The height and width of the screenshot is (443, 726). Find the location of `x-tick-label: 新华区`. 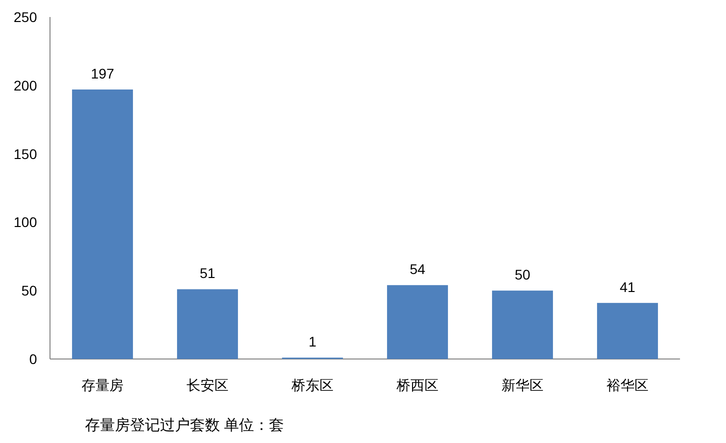

x-tick-label: 新华区 is located at coordinates (523, 385).